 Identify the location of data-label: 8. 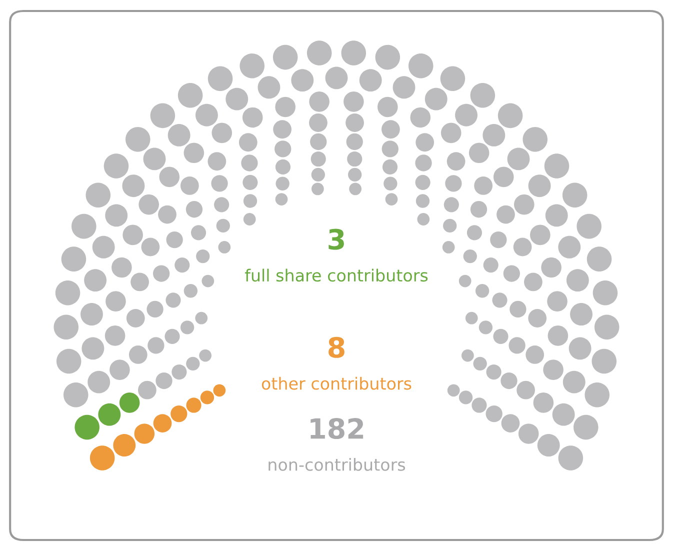
(336, 347).